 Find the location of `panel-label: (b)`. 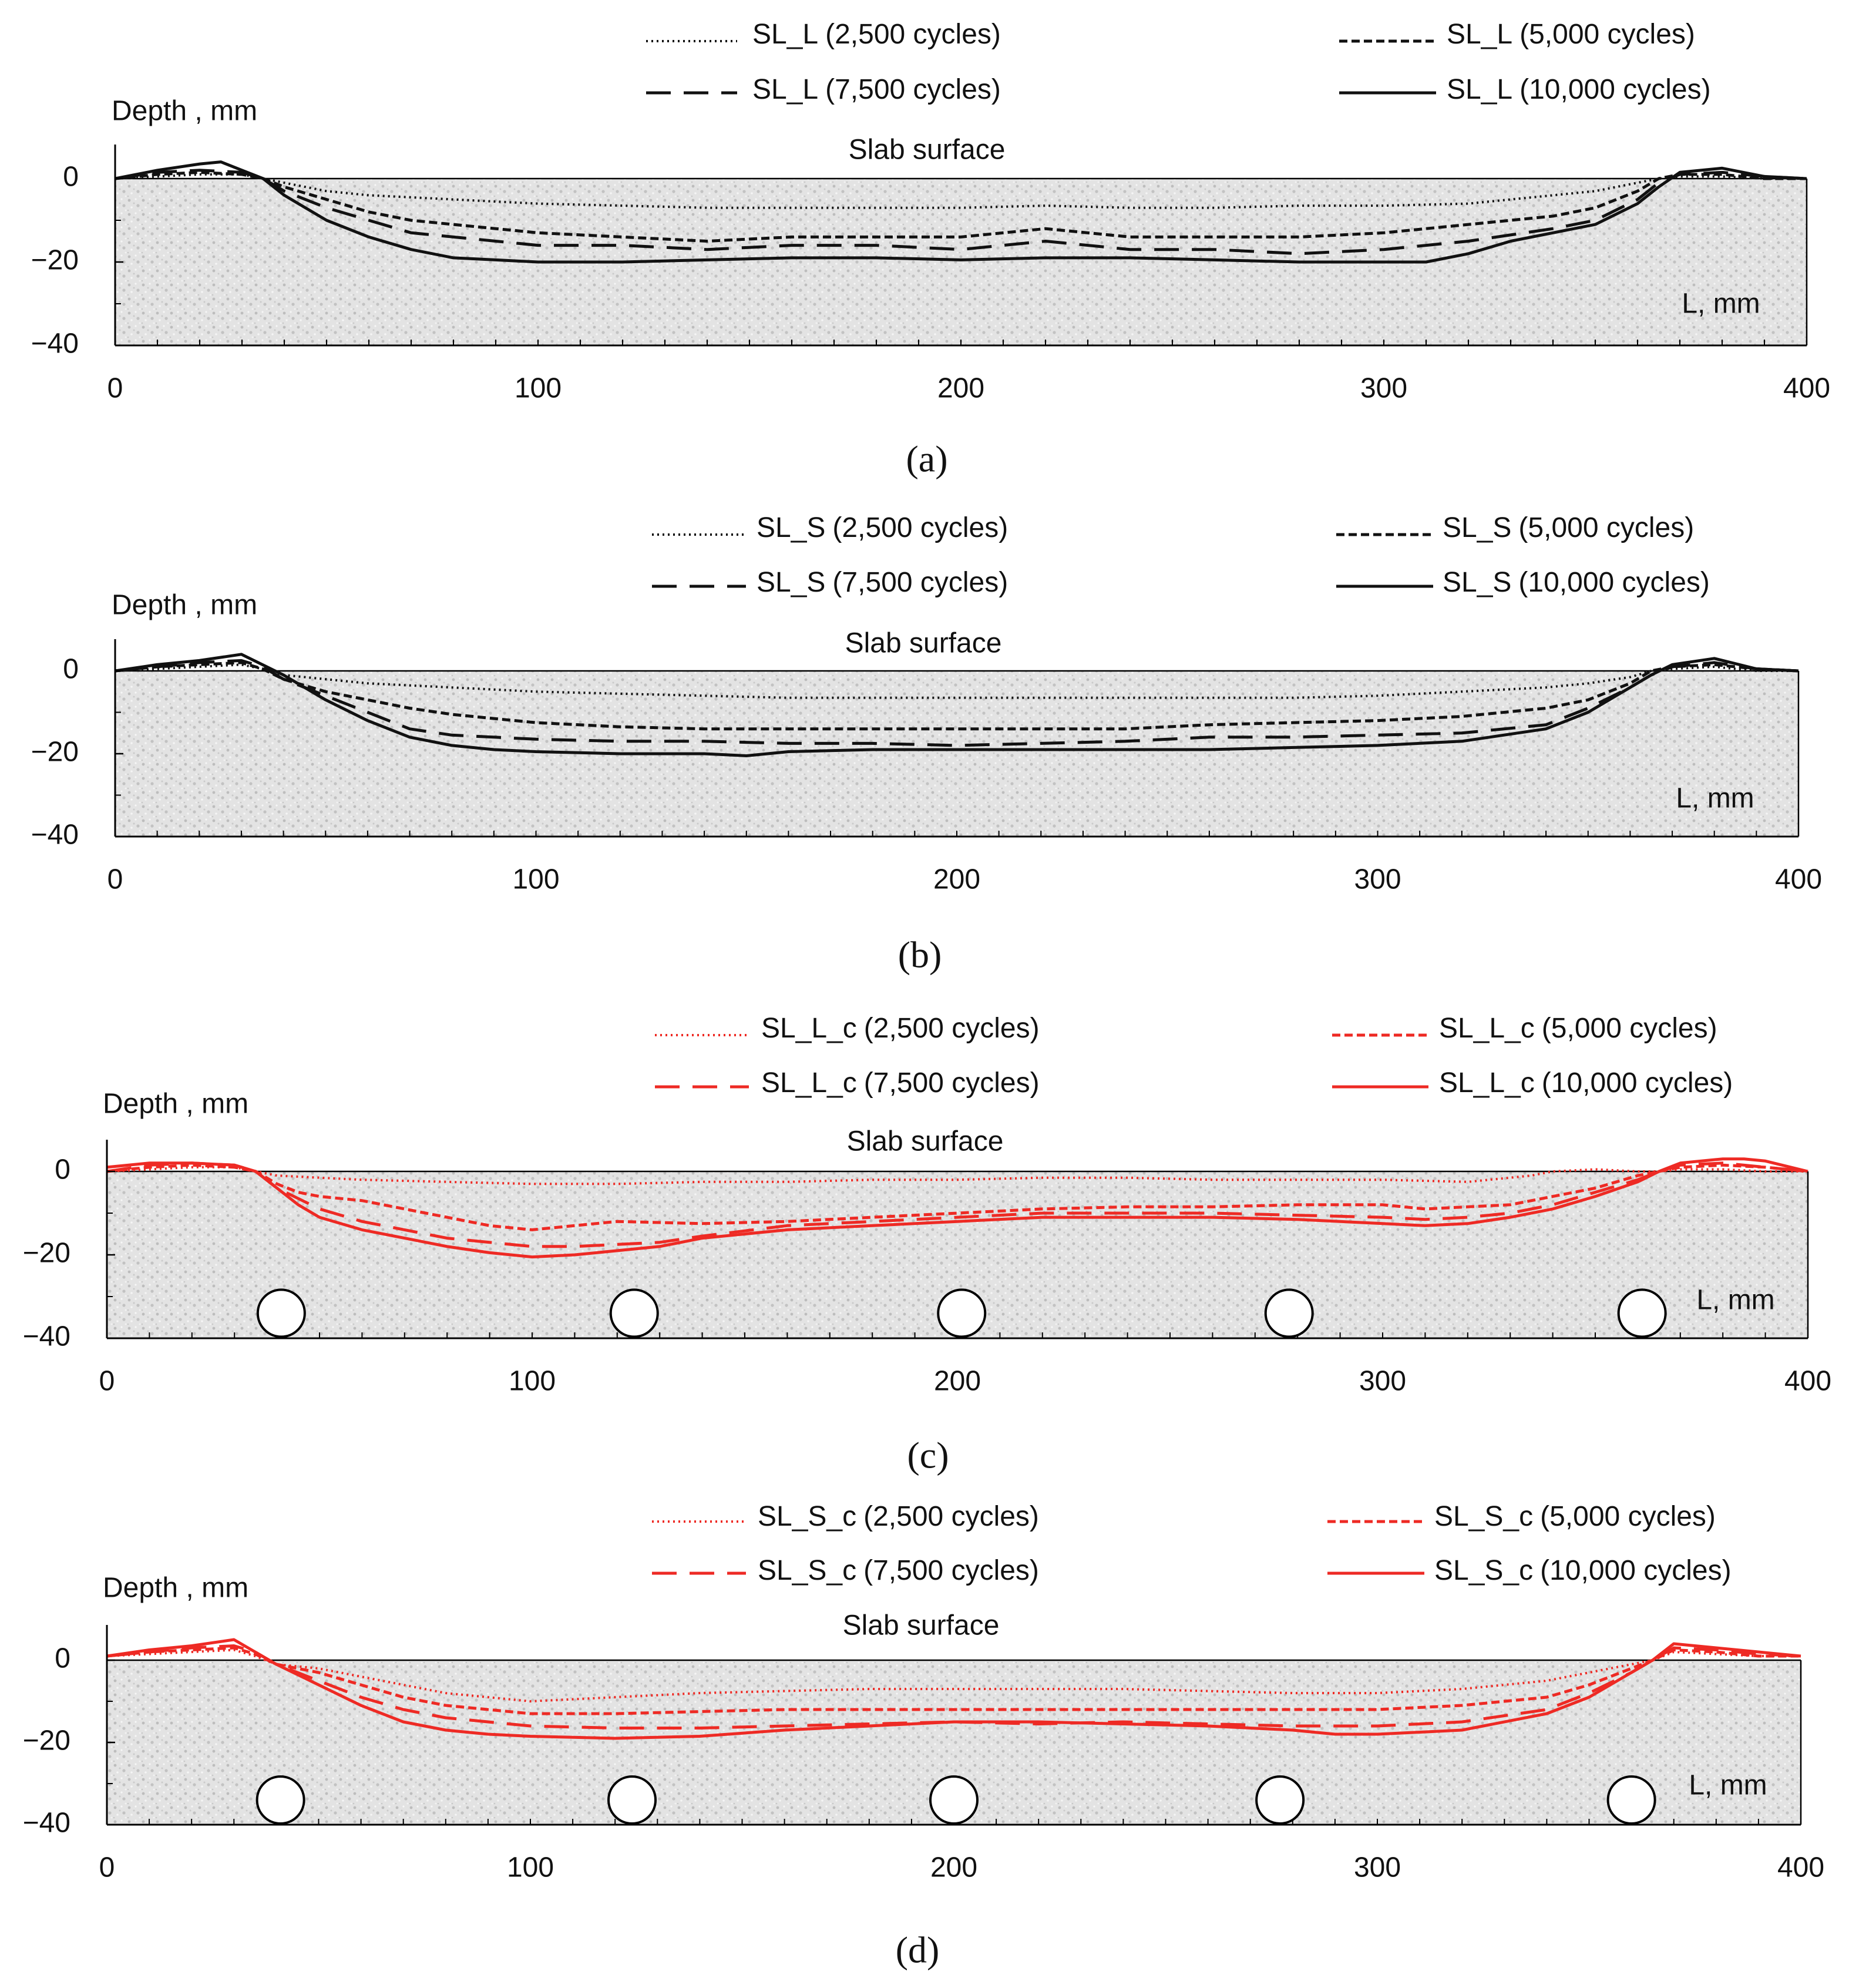

panel-label: (b) is located at coordinates (920, 955).